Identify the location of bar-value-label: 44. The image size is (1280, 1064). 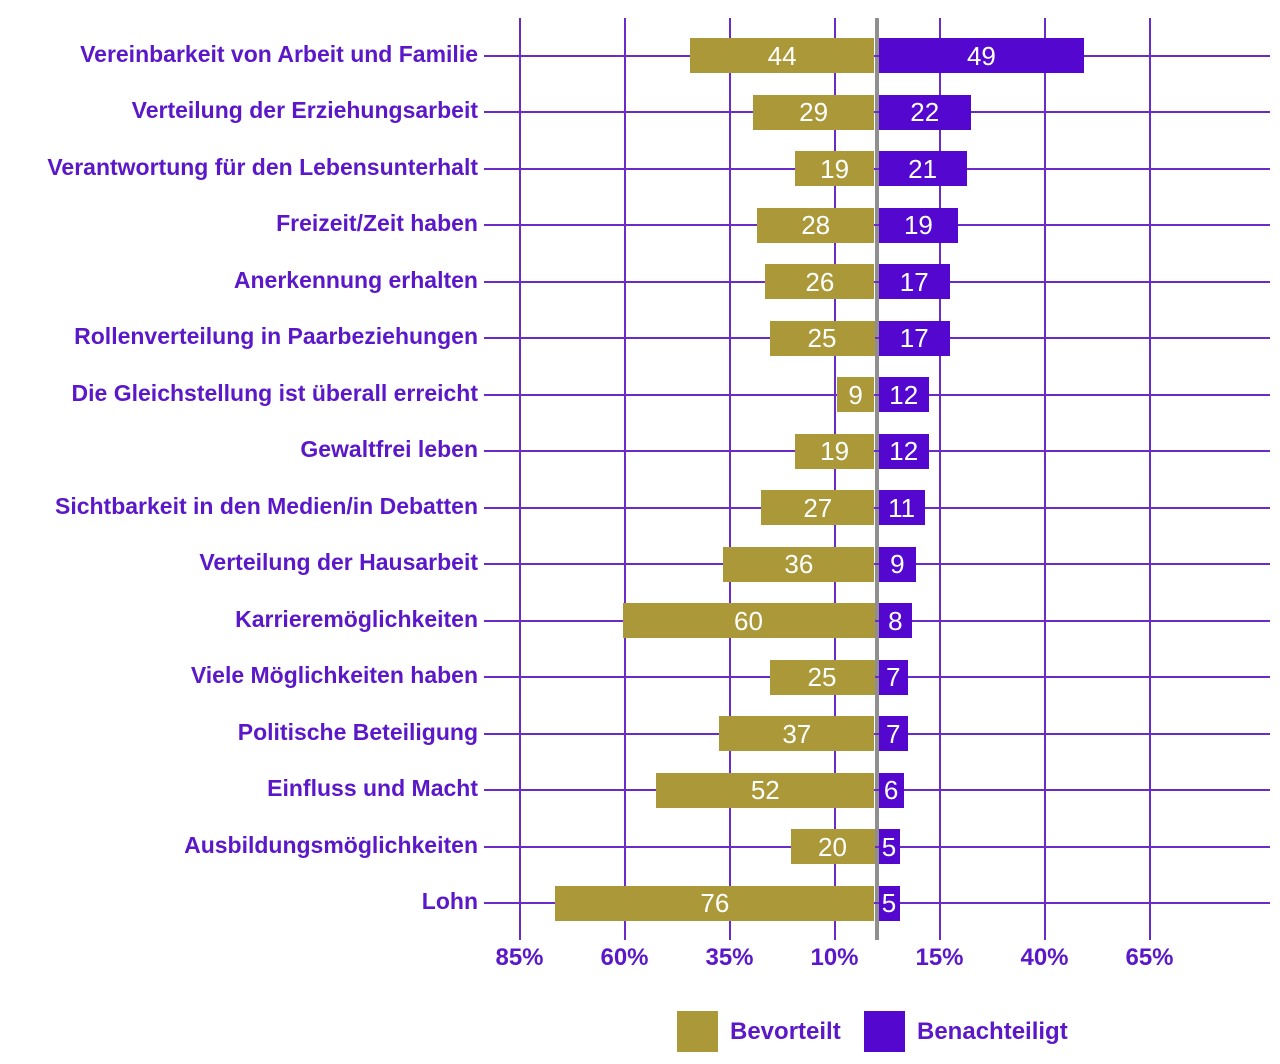
(782, 55).